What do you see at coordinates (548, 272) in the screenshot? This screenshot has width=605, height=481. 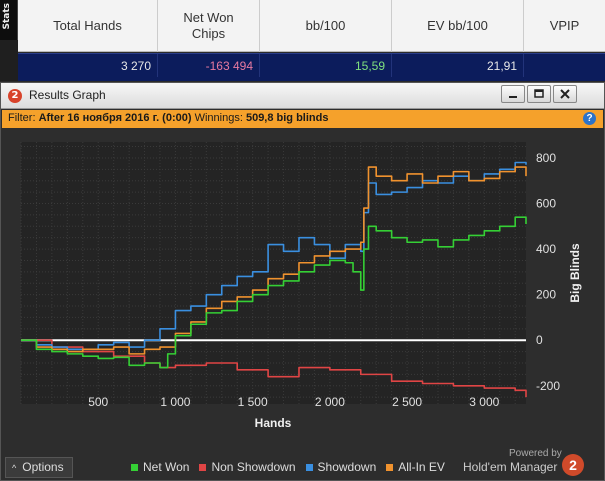 I see `y-axis-ticks: -200 0 200 400 600 800` at bounding box center [548, 272].